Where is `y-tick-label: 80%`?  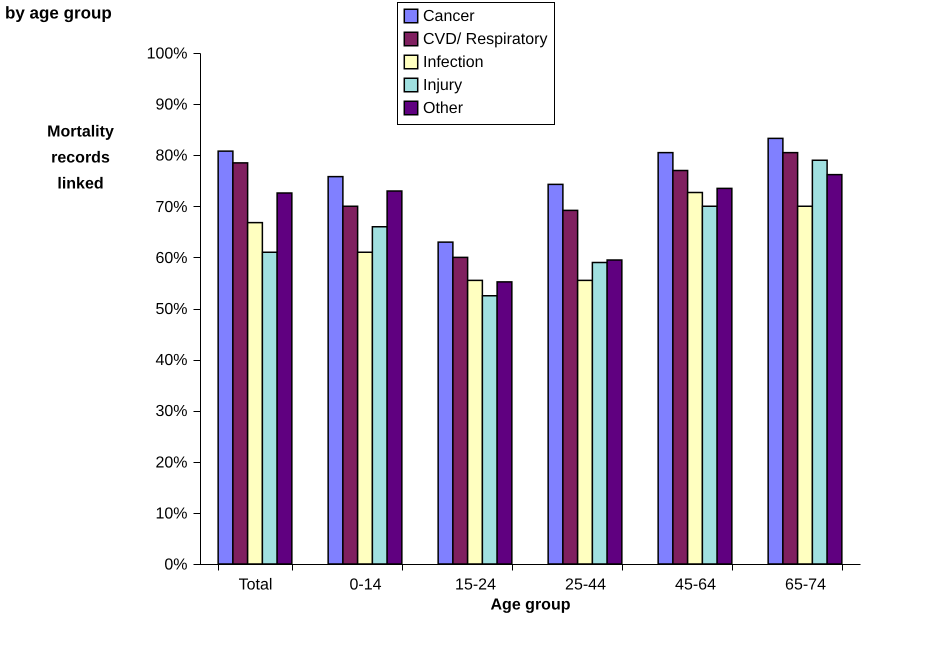 y-tick-label: 80% is located at coordinates (171, 156).